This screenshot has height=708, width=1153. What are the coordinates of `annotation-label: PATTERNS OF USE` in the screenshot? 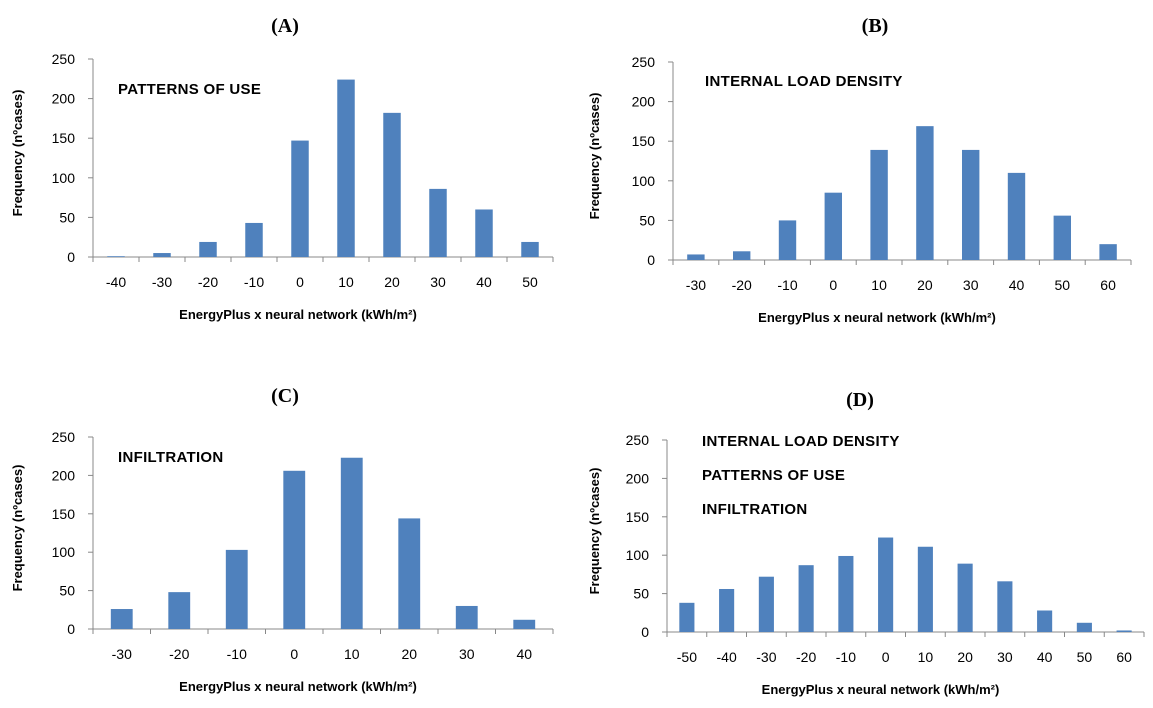 It's located at (773, 475).